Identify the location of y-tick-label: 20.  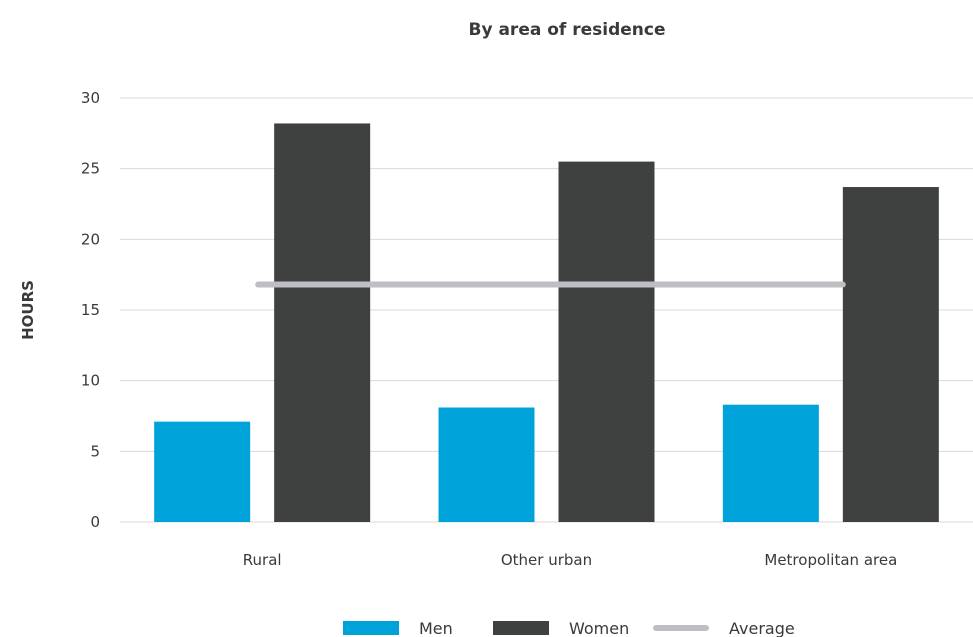
(90, 239).